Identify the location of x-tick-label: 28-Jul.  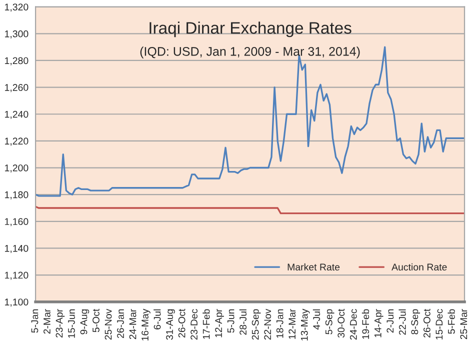
(243, 322).